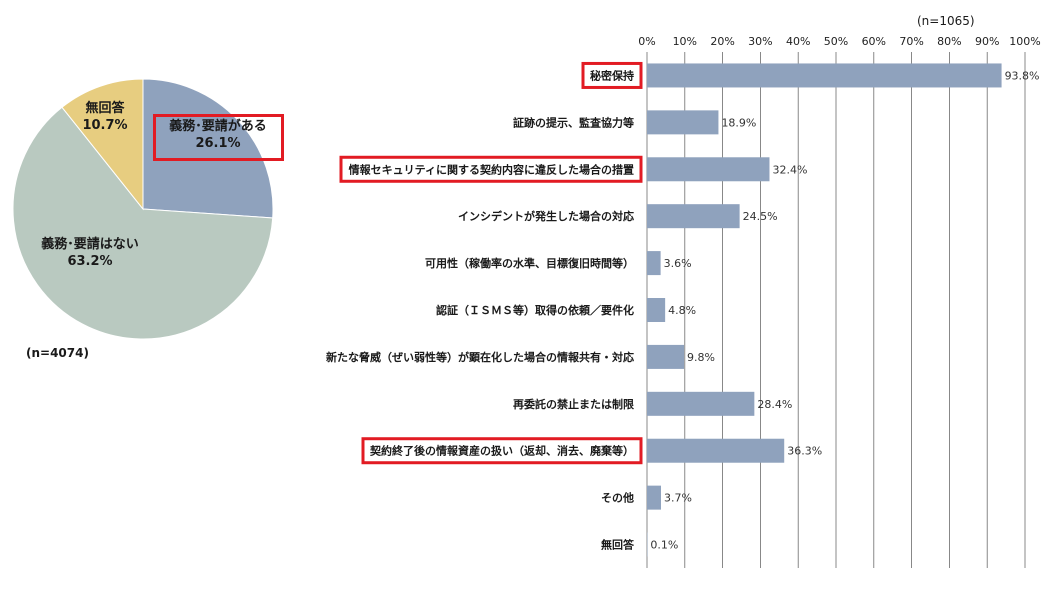 This screenshot has width=1053, height=590. I want to click on data-label: 4.8%, so click(682, 310).